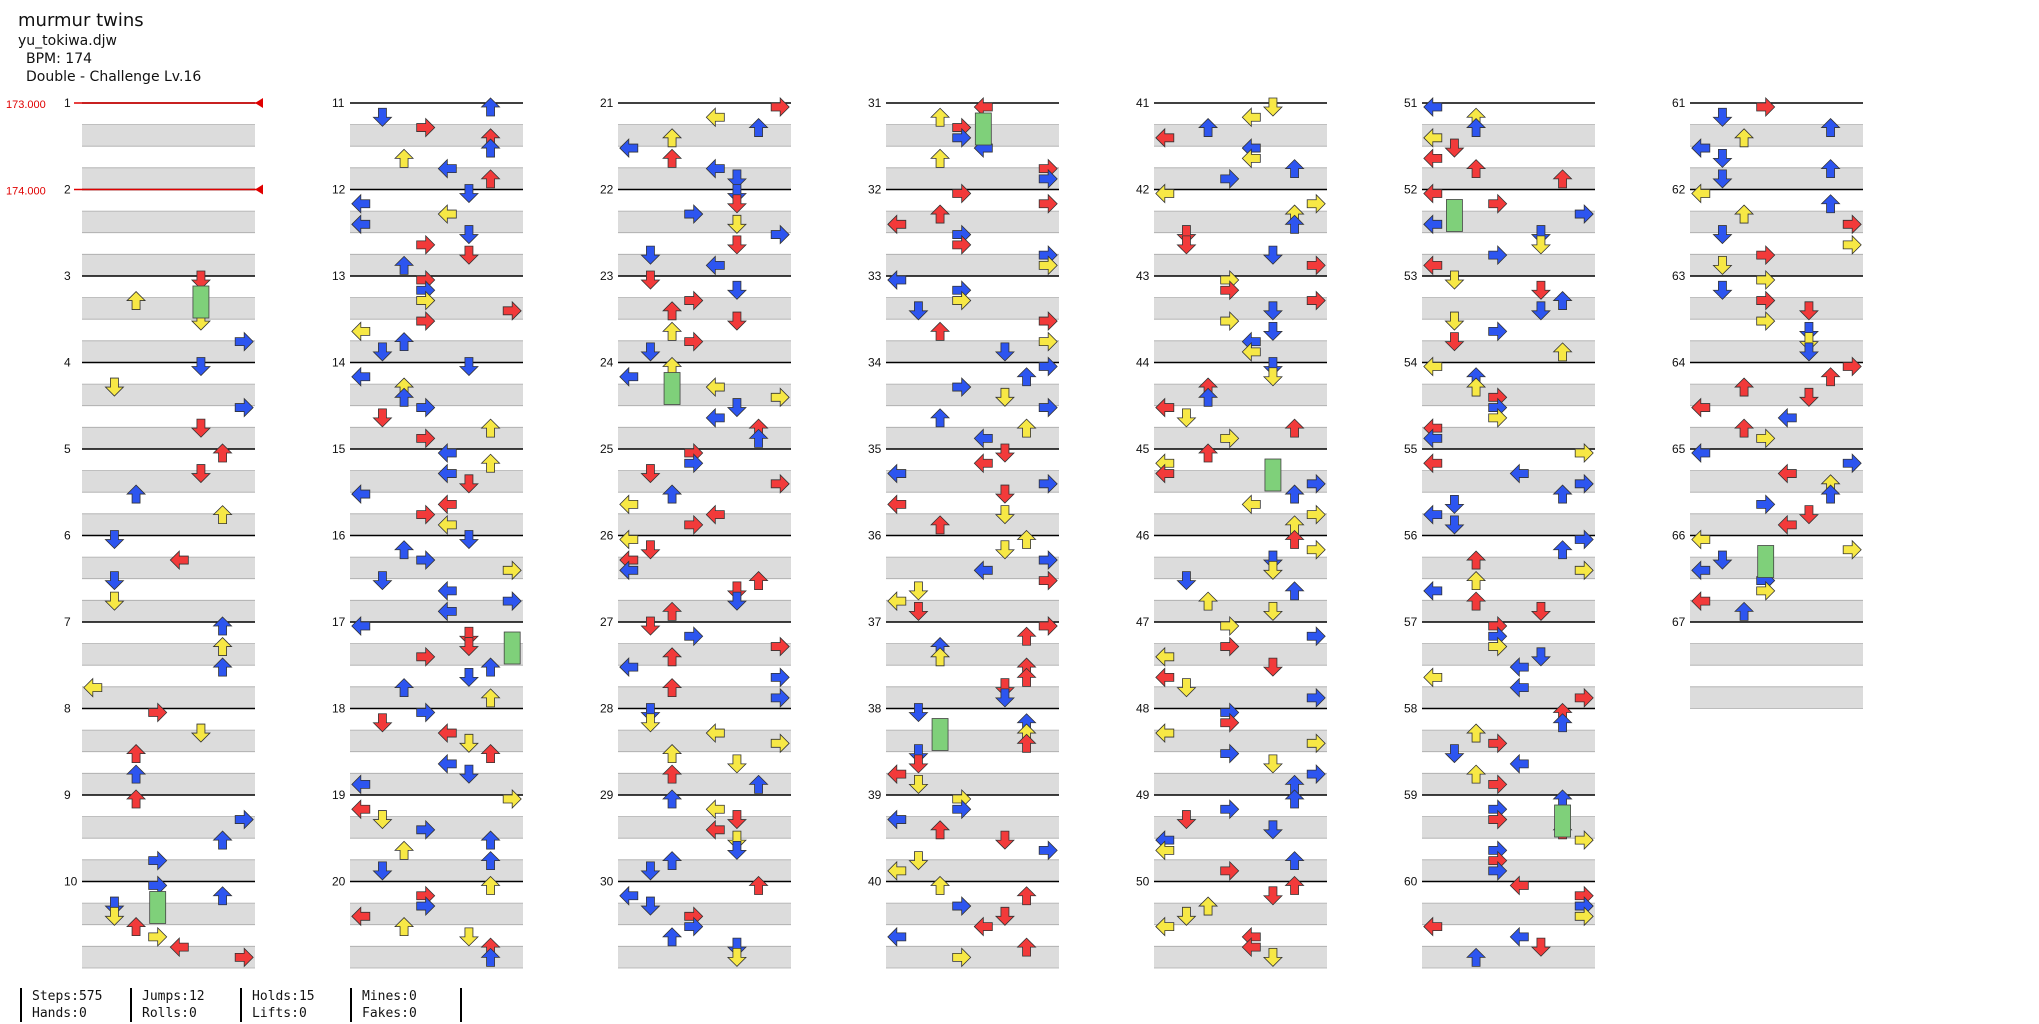 This screenshot has height=1024, width=2039. Describe the element at coordinates (114, 77) in the screenshot. I see `difficulty-label: Double - Challenge Lv.16` at that location.